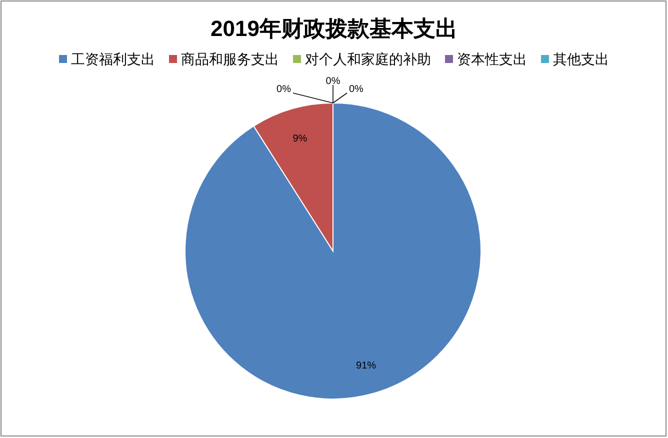 This screenshot has height=438, width=668. I want to click on chart-title: 2019年财政拨款基本支出, so click(334, 28).